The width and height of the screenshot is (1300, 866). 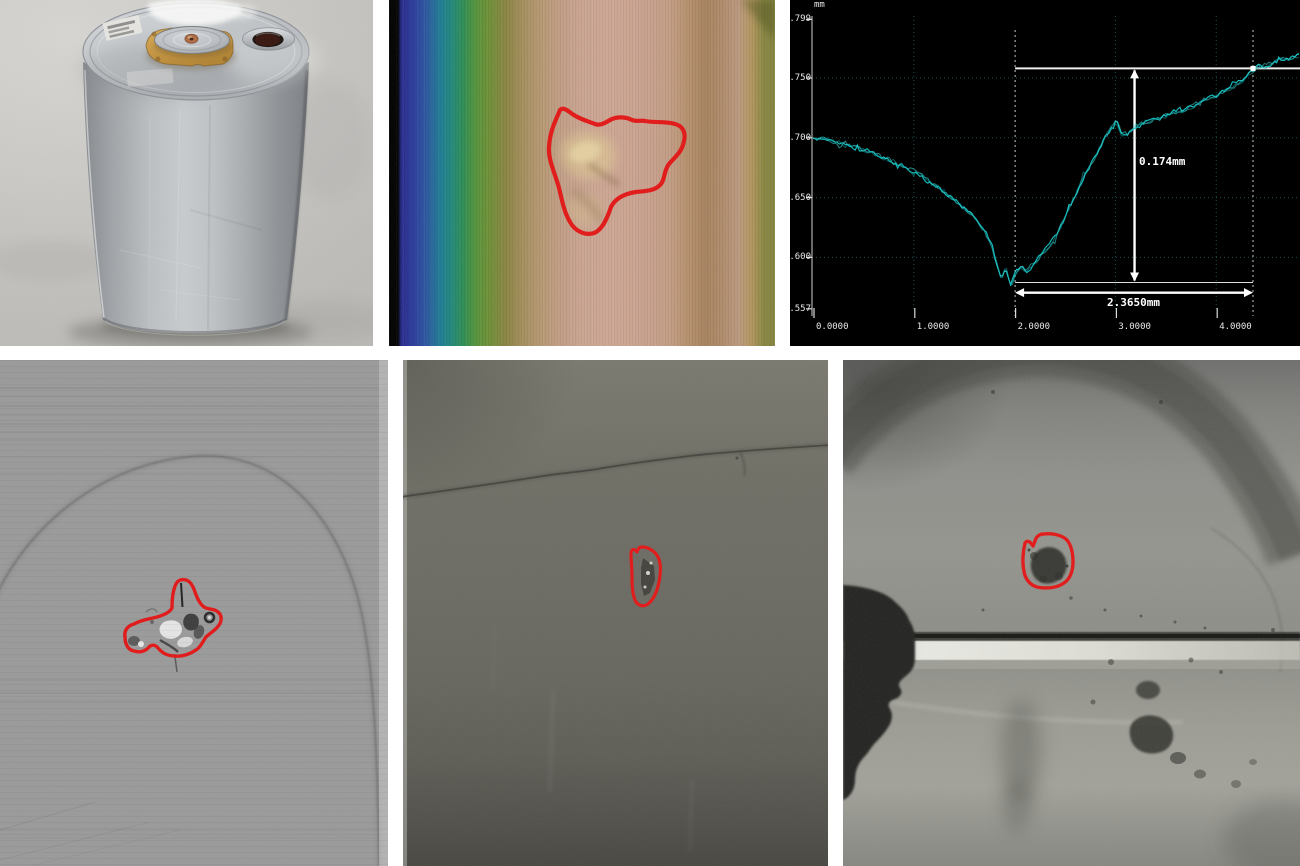 I want to click on y-tick-label: 3.600, so click(x=800, y=257).